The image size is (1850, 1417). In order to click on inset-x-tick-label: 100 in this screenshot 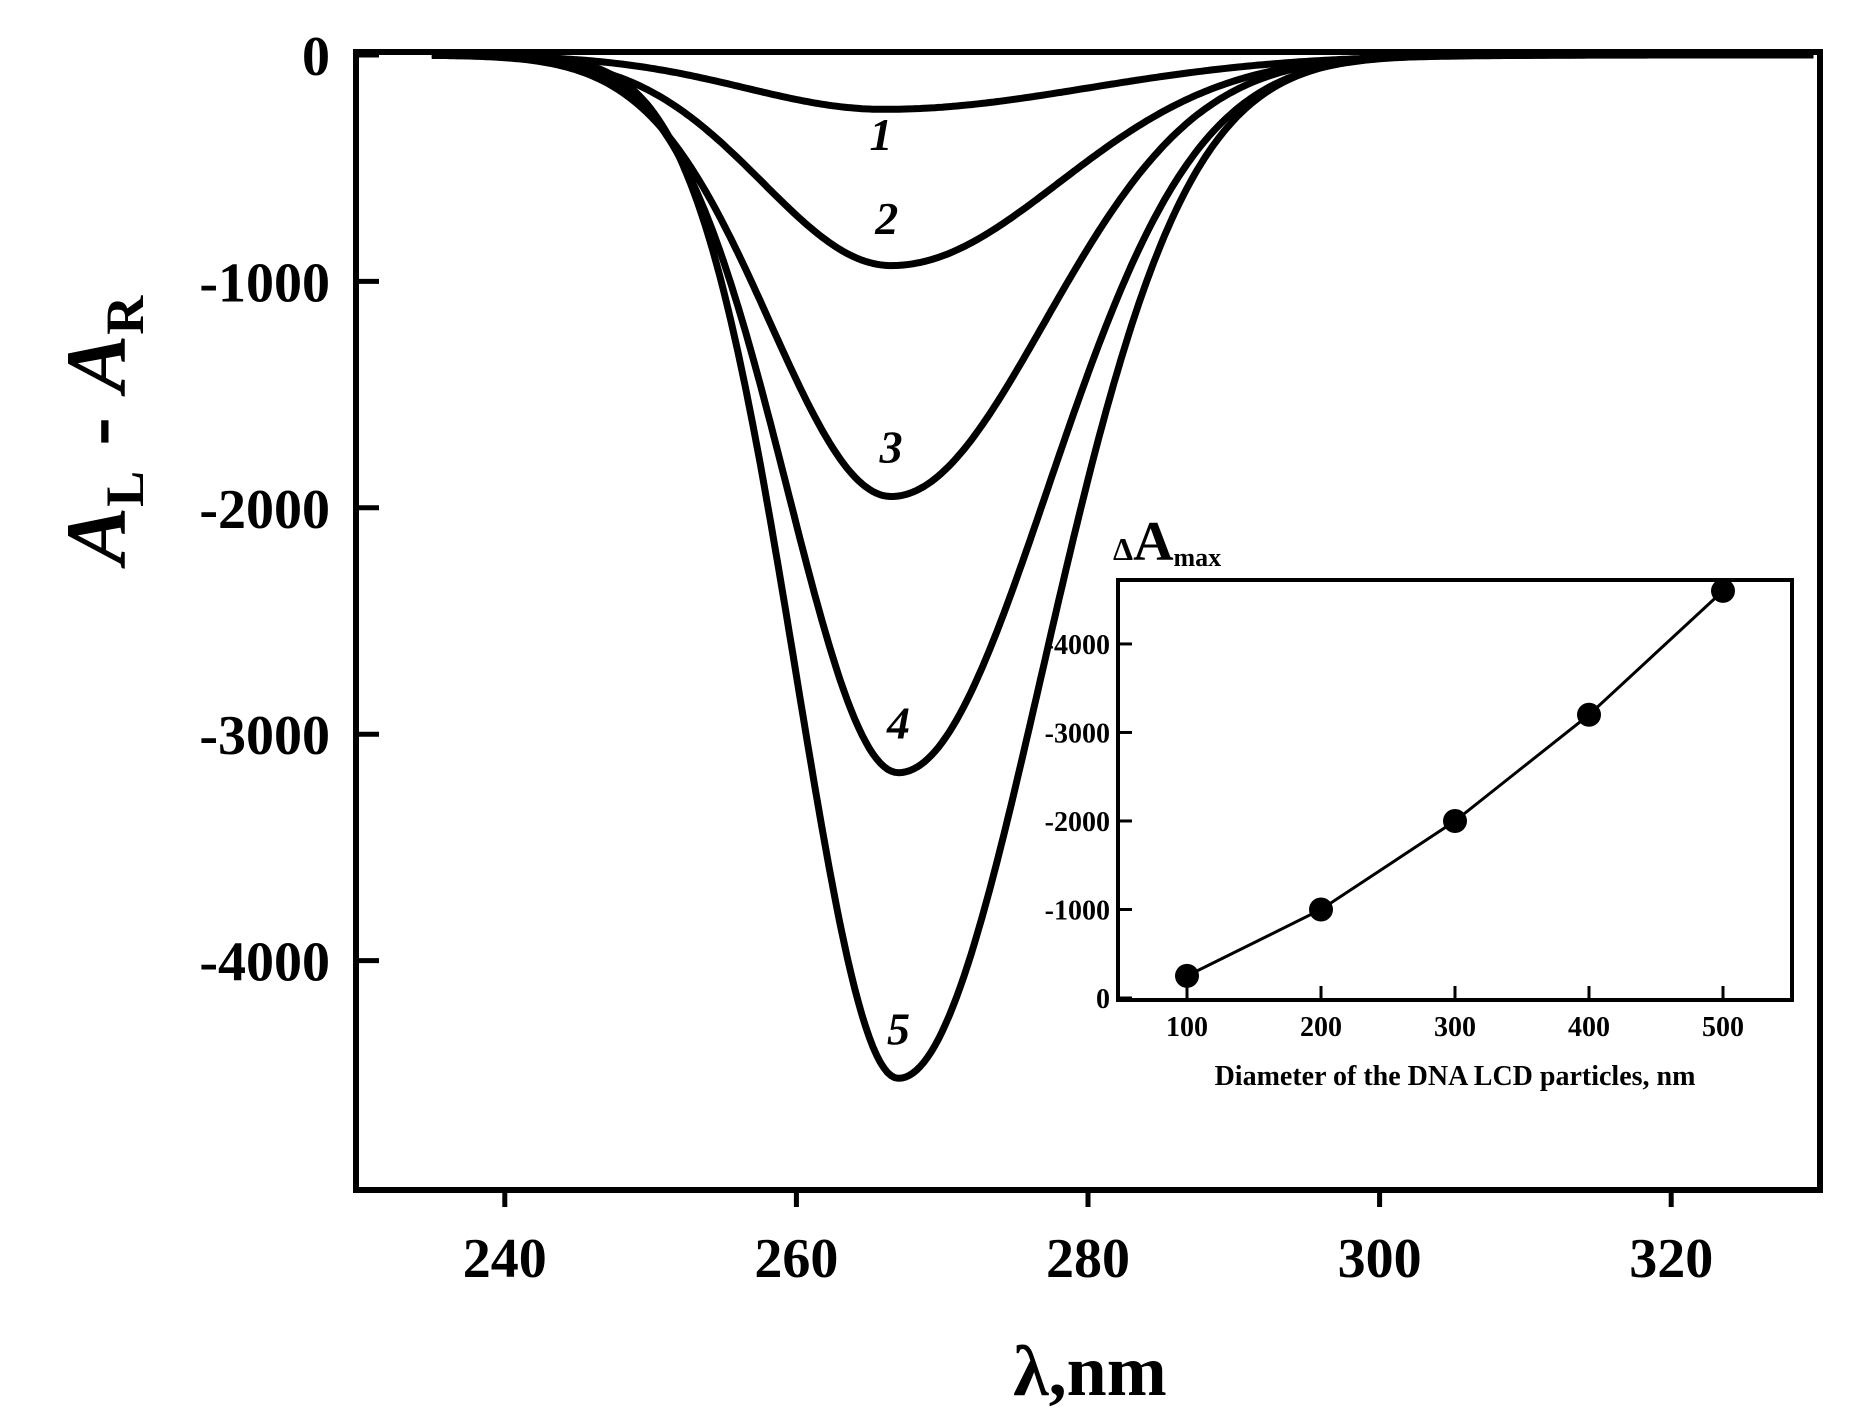, I will do `click(1187, 1027)`.